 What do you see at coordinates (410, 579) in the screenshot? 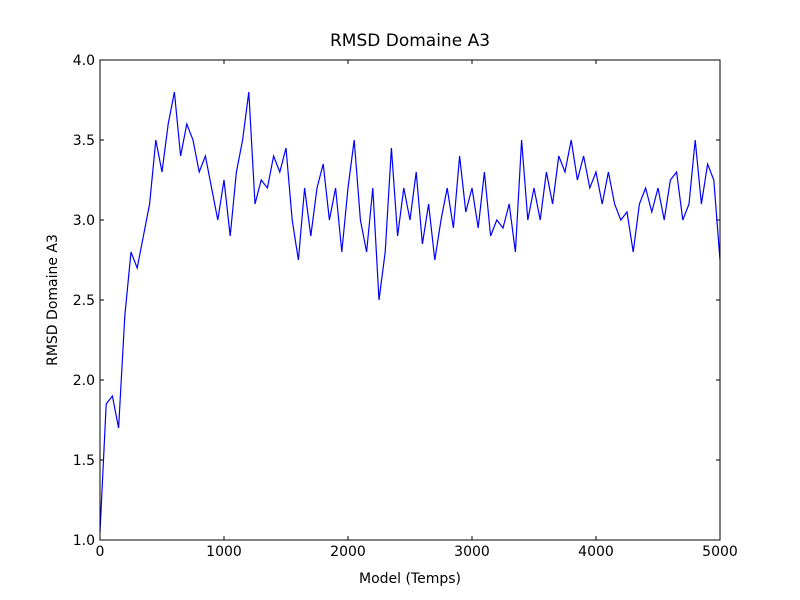
I see `x-axis-label: Model (Temps)` at bounding box center [410, 579].